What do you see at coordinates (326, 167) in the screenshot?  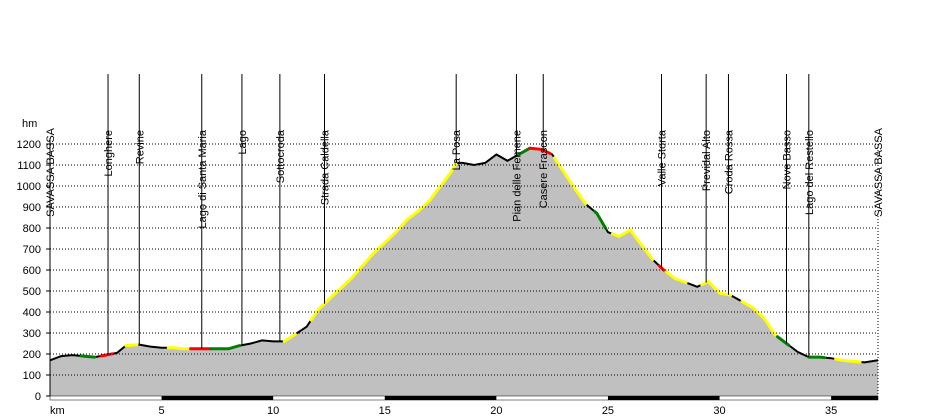 I see `waypoint-label: Strada Caldella` at bounding box center [326, 167].